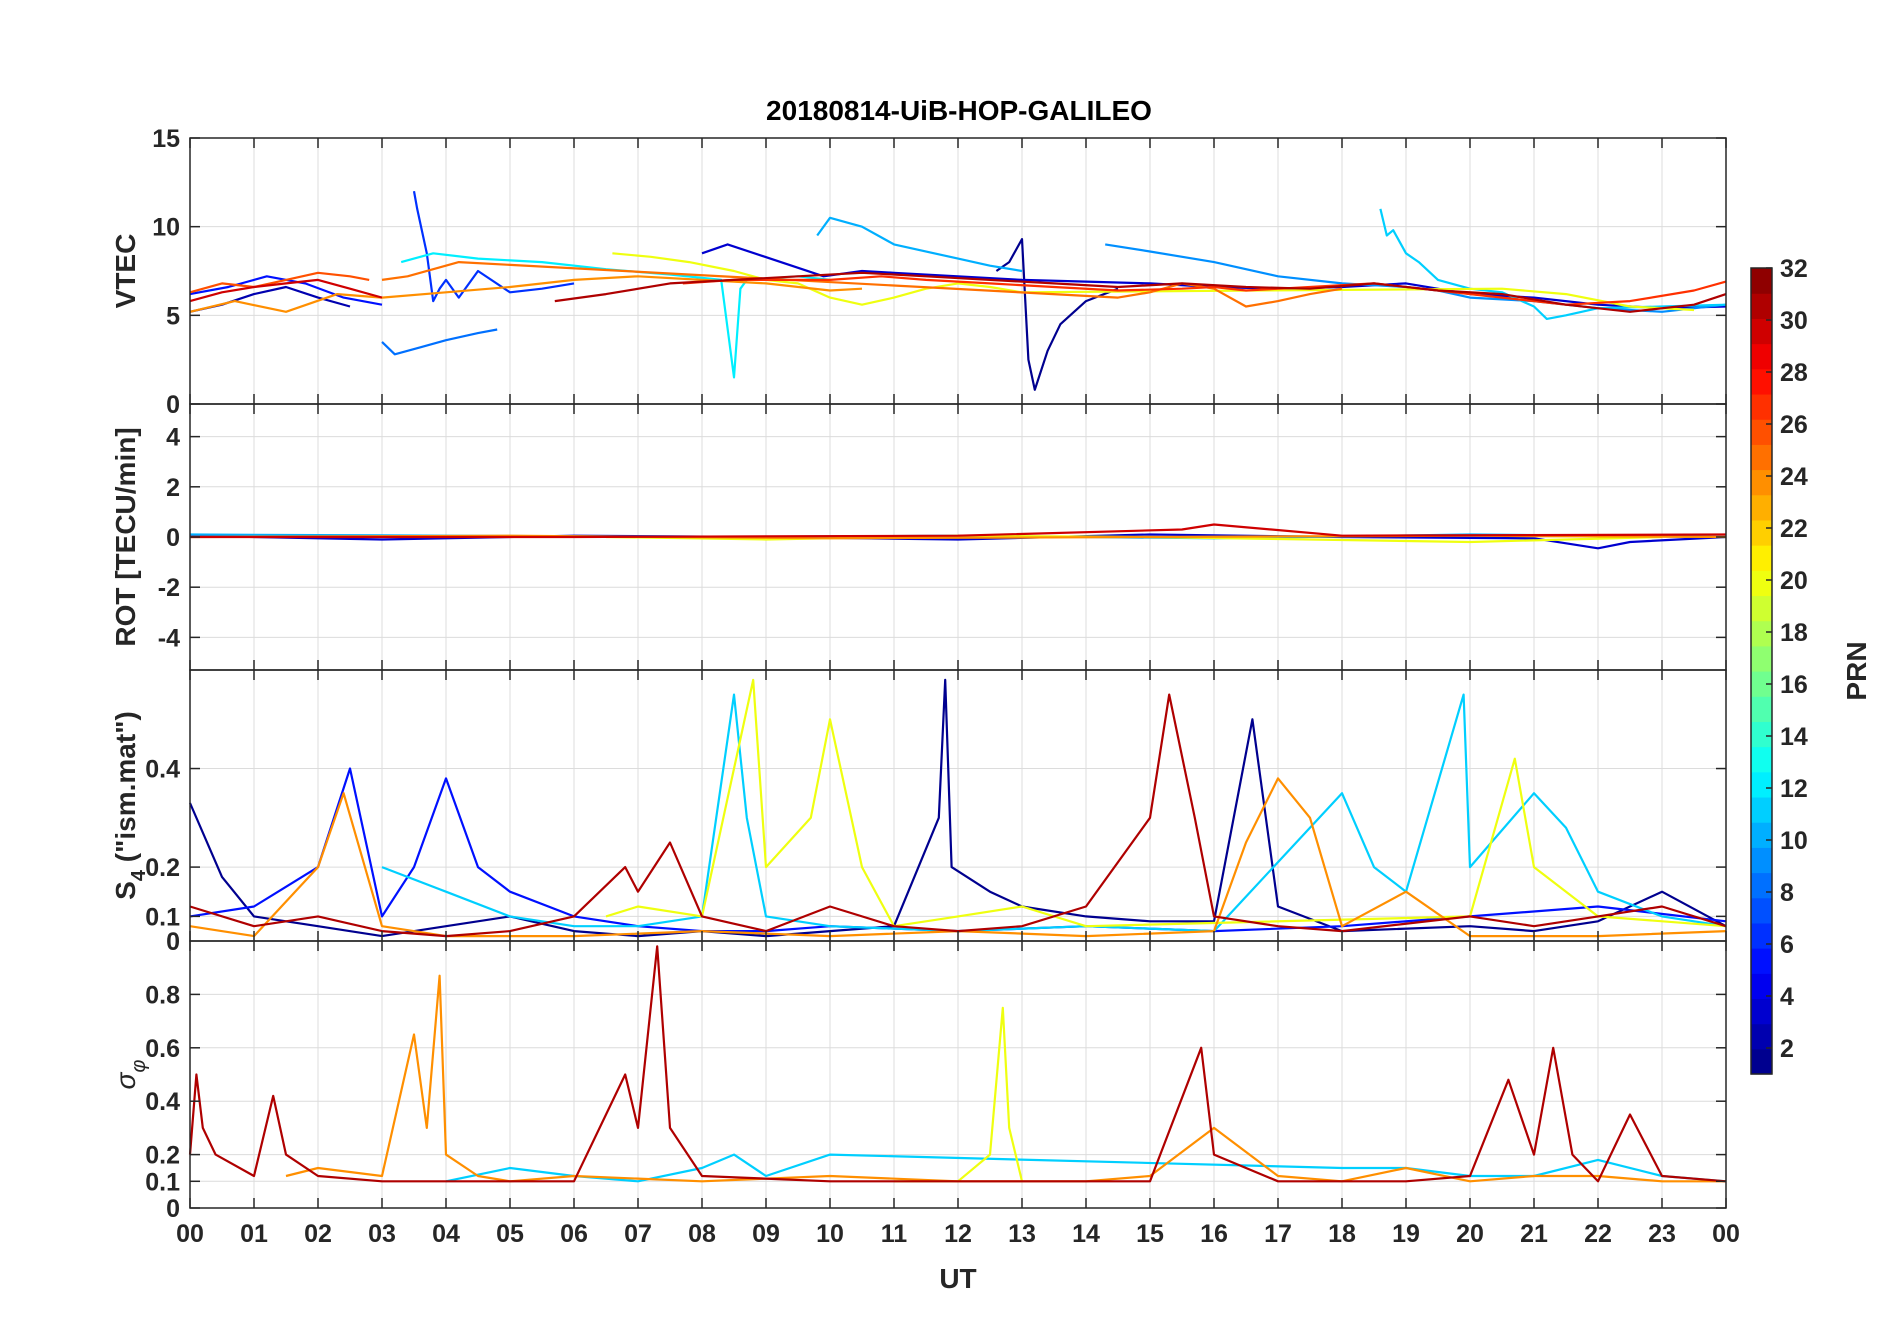 The image size is (1902, 1335). Describe the element at coordinates (1794, 529) in the screenshot. I see `colorbar-tick-label: 22` at that location.